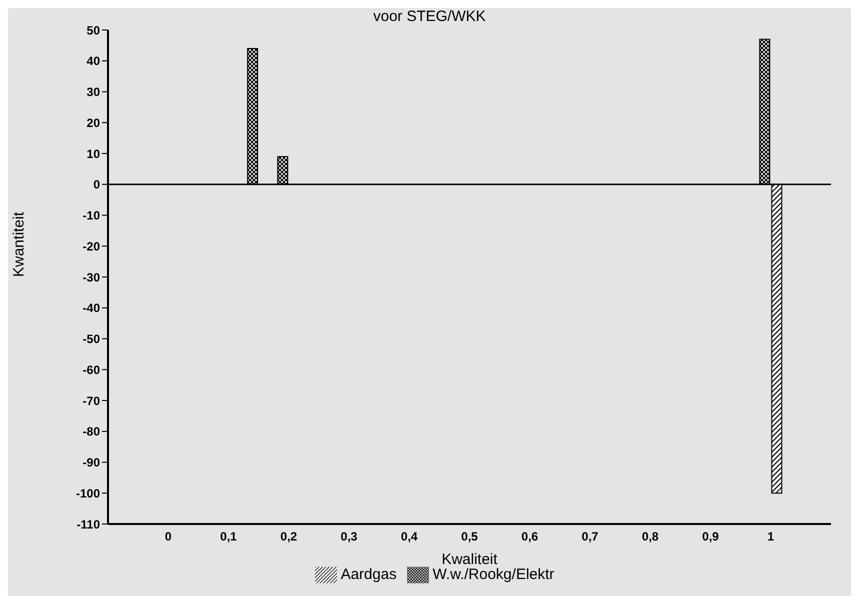 The width and height of the screenshot is (859, 604). Describe the element at coordinates (470, 559) in the screenshot. I see `x-axis-title: Kwaliteit` at that location.